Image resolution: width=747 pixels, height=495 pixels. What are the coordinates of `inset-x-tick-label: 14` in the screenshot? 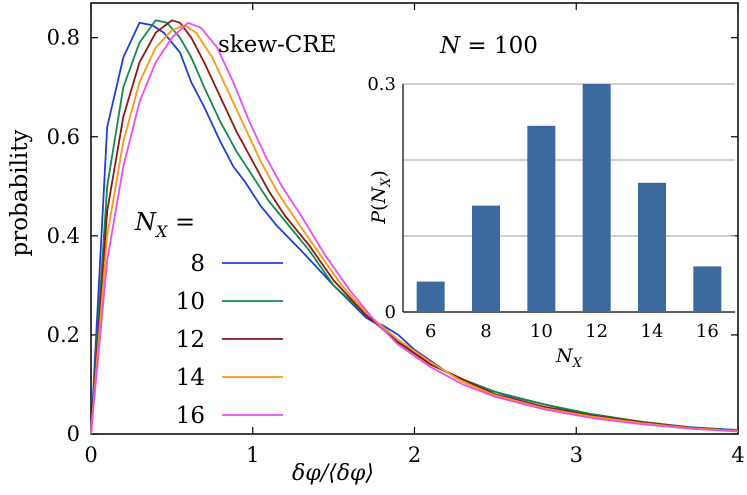 It's located at (652, 331).